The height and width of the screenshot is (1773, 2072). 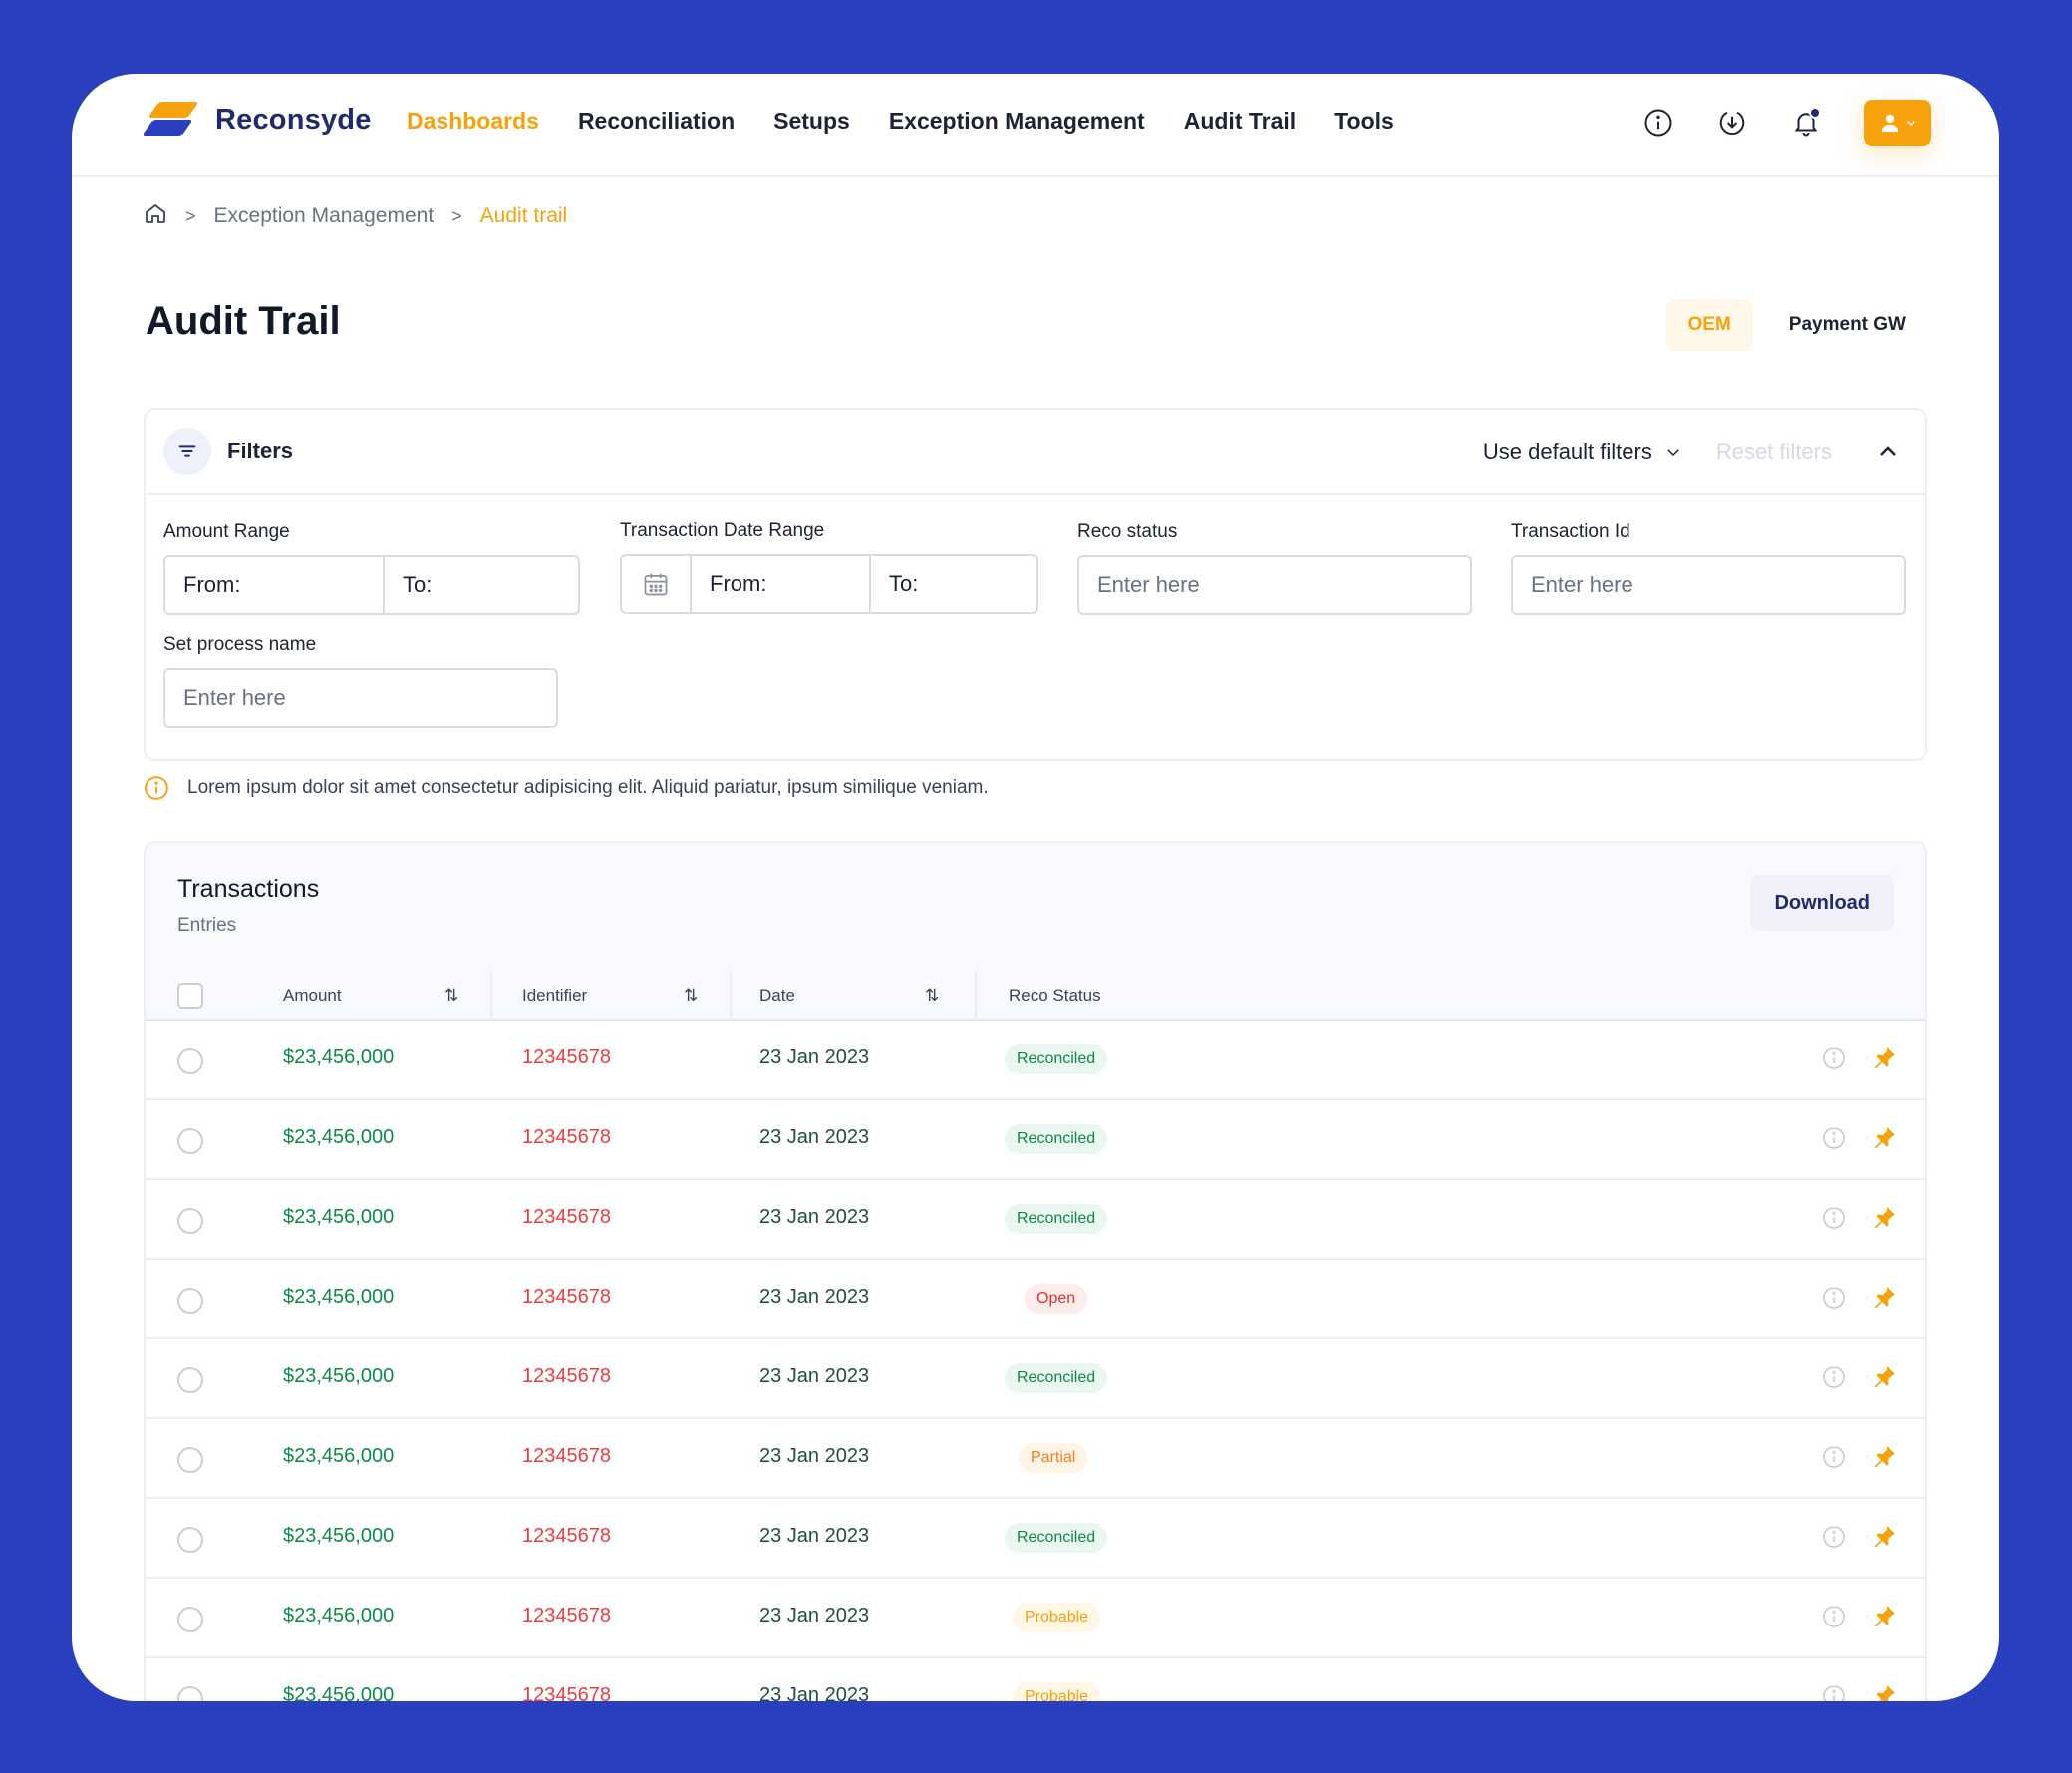 I want to click on segment-payment-gw: Payment GW, so click(x=1847, y=324).